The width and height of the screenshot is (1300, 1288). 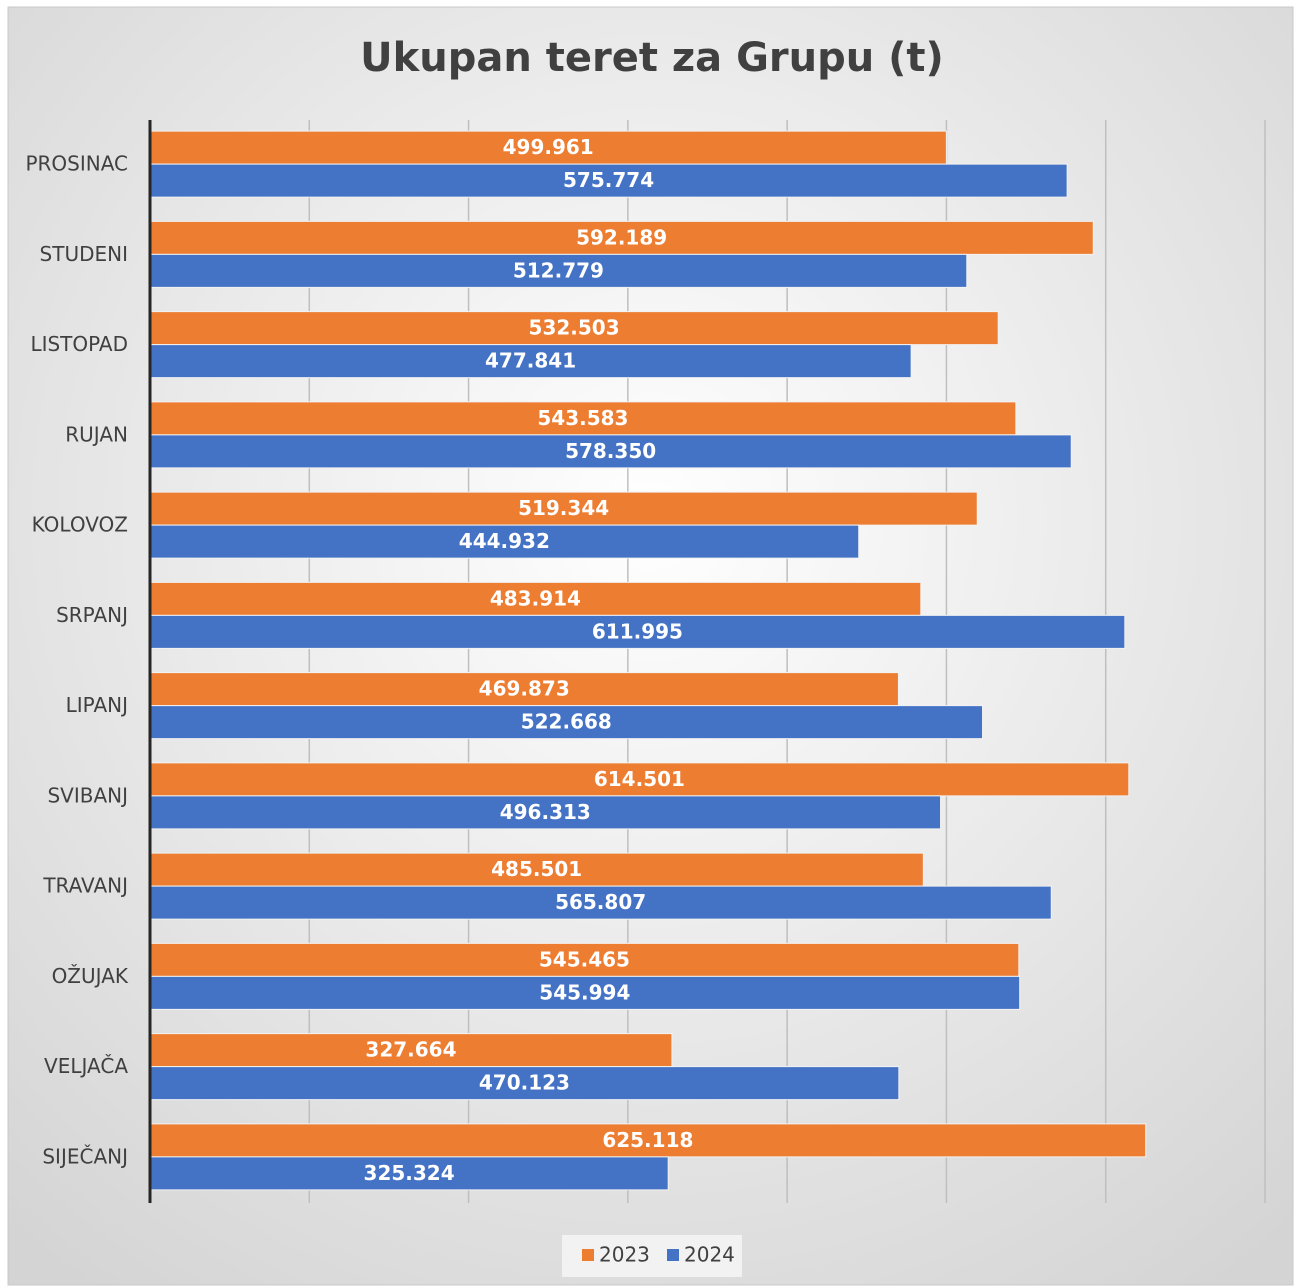 I want to click on data-label: 532.503, so click(x=574, y=328).